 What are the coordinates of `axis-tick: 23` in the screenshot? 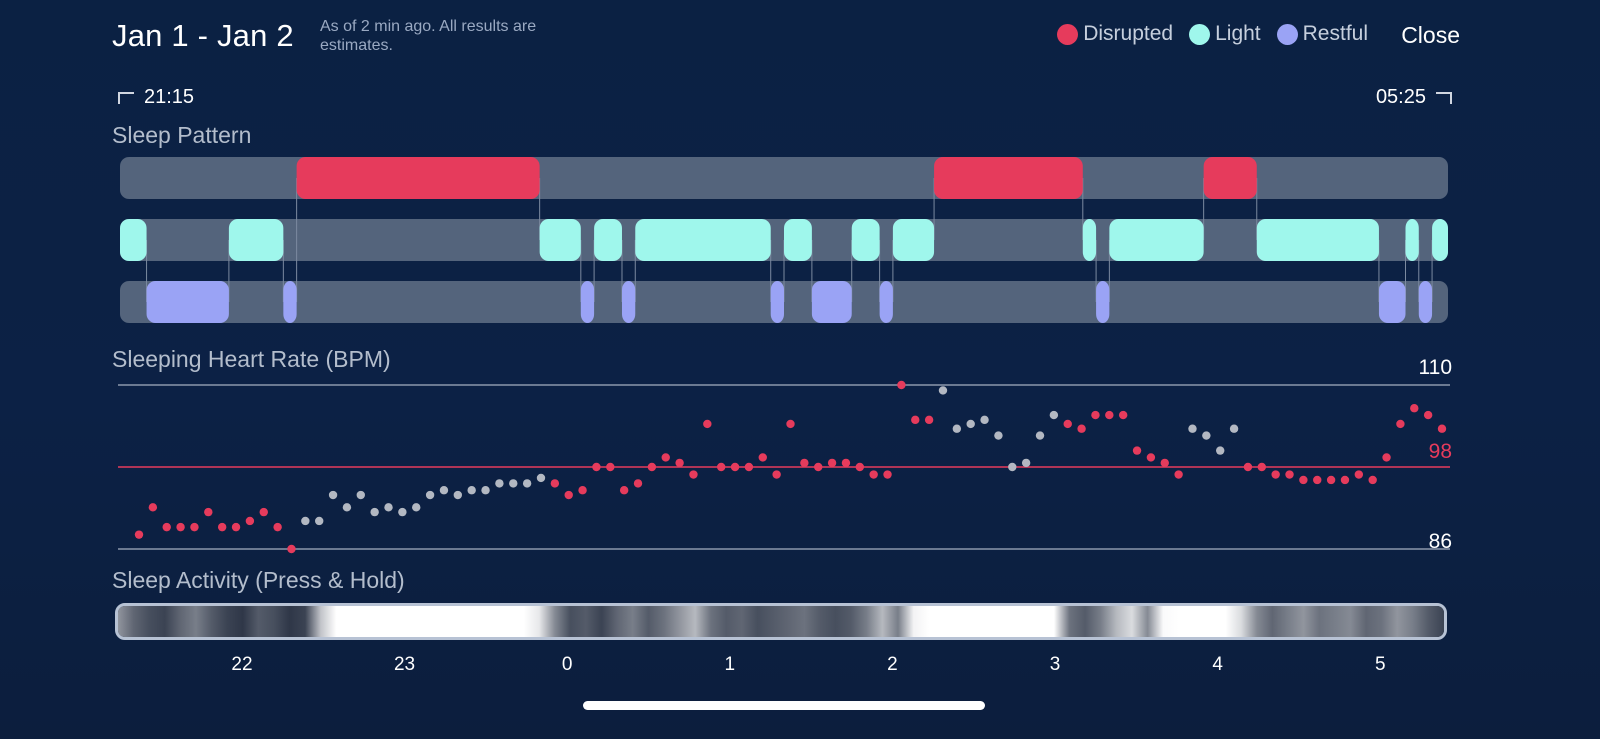 It's located at (404, 664).